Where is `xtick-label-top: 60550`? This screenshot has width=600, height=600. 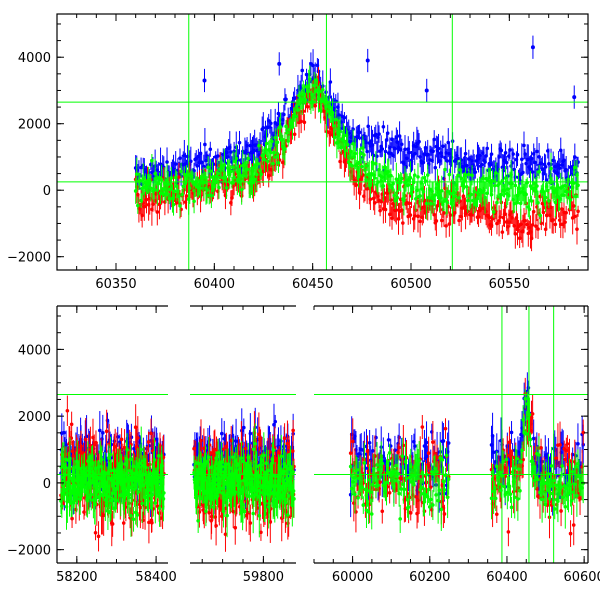 xtick-label-top: 60550 is located at coordinates (509, 284).